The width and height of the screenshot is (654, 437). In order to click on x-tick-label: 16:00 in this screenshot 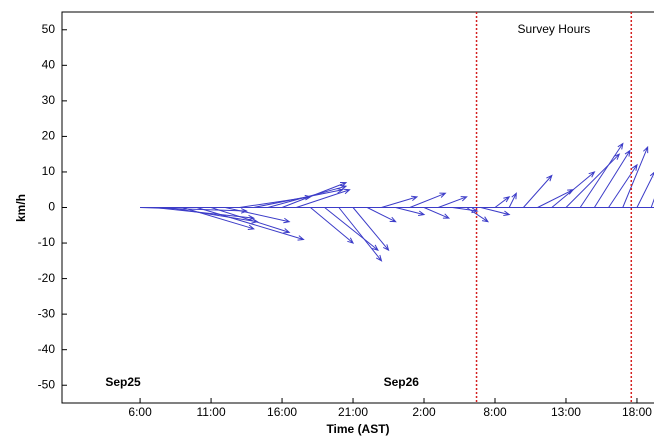, I will do `click(282, 412)`.